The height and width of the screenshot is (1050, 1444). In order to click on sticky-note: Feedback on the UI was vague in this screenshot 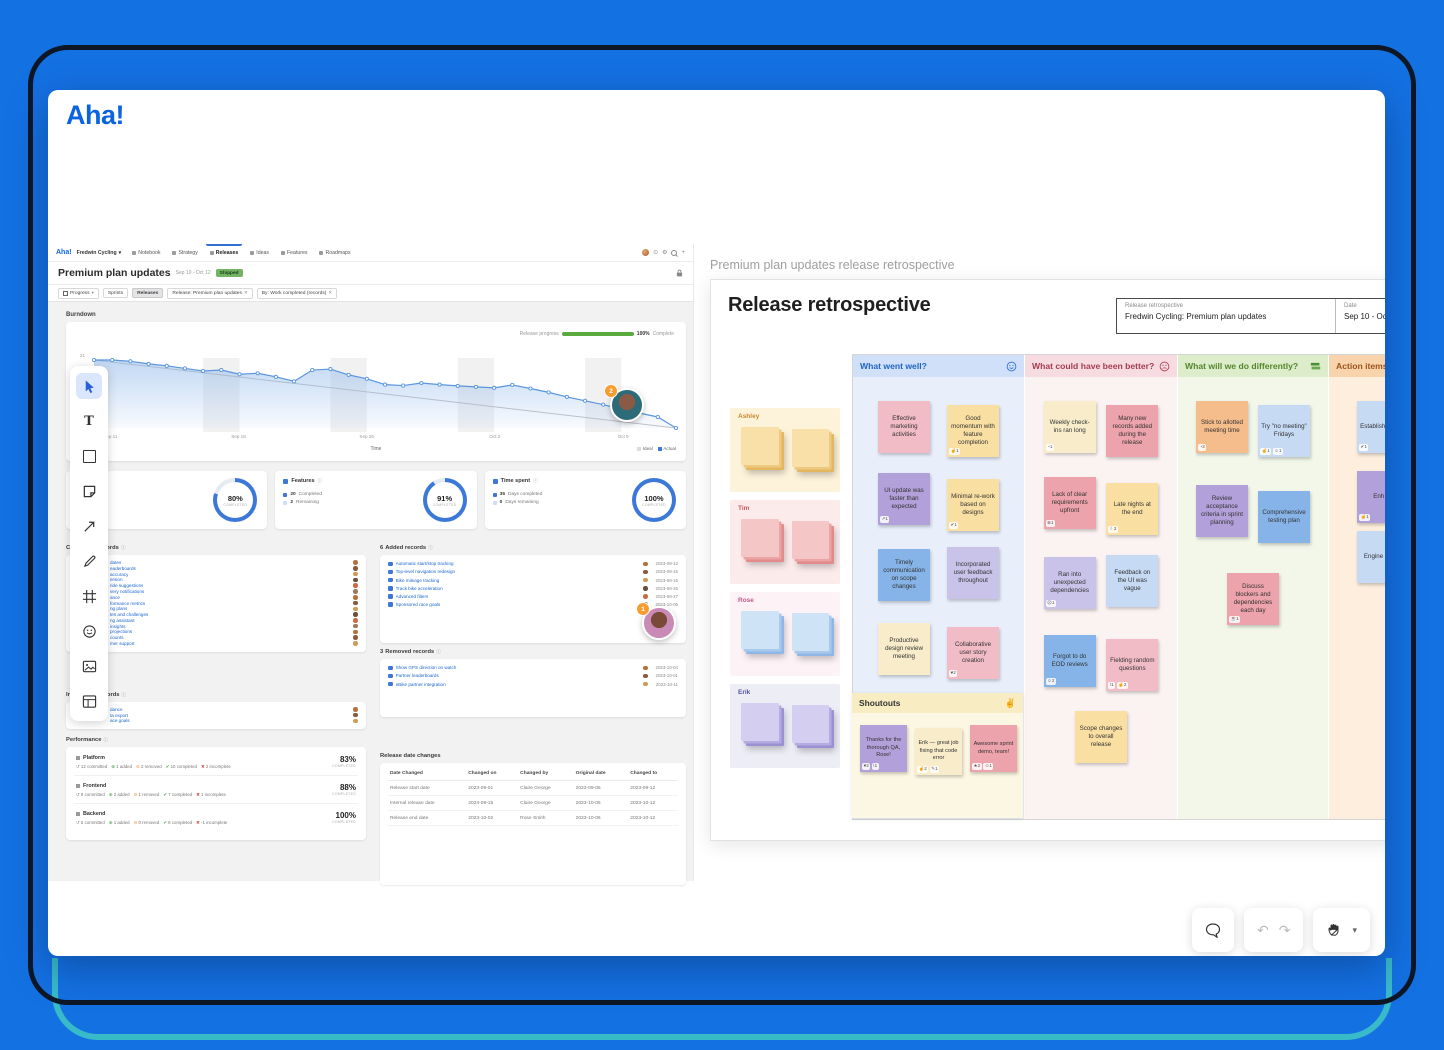, I will do `click(1132, 581)`.